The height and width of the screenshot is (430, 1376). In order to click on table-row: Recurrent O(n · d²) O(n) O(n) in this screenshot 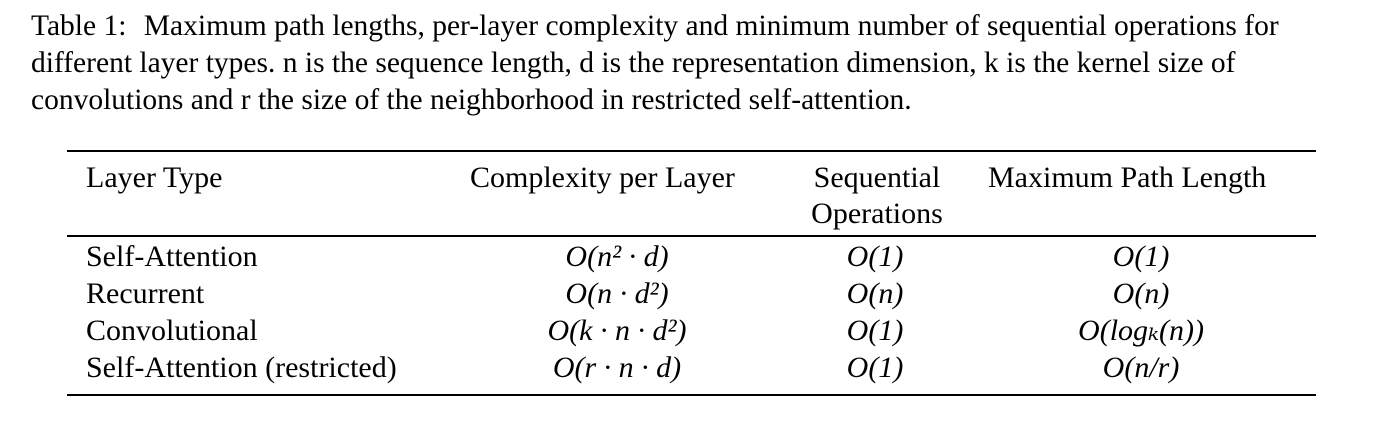, I will do `click(688, 293)`.